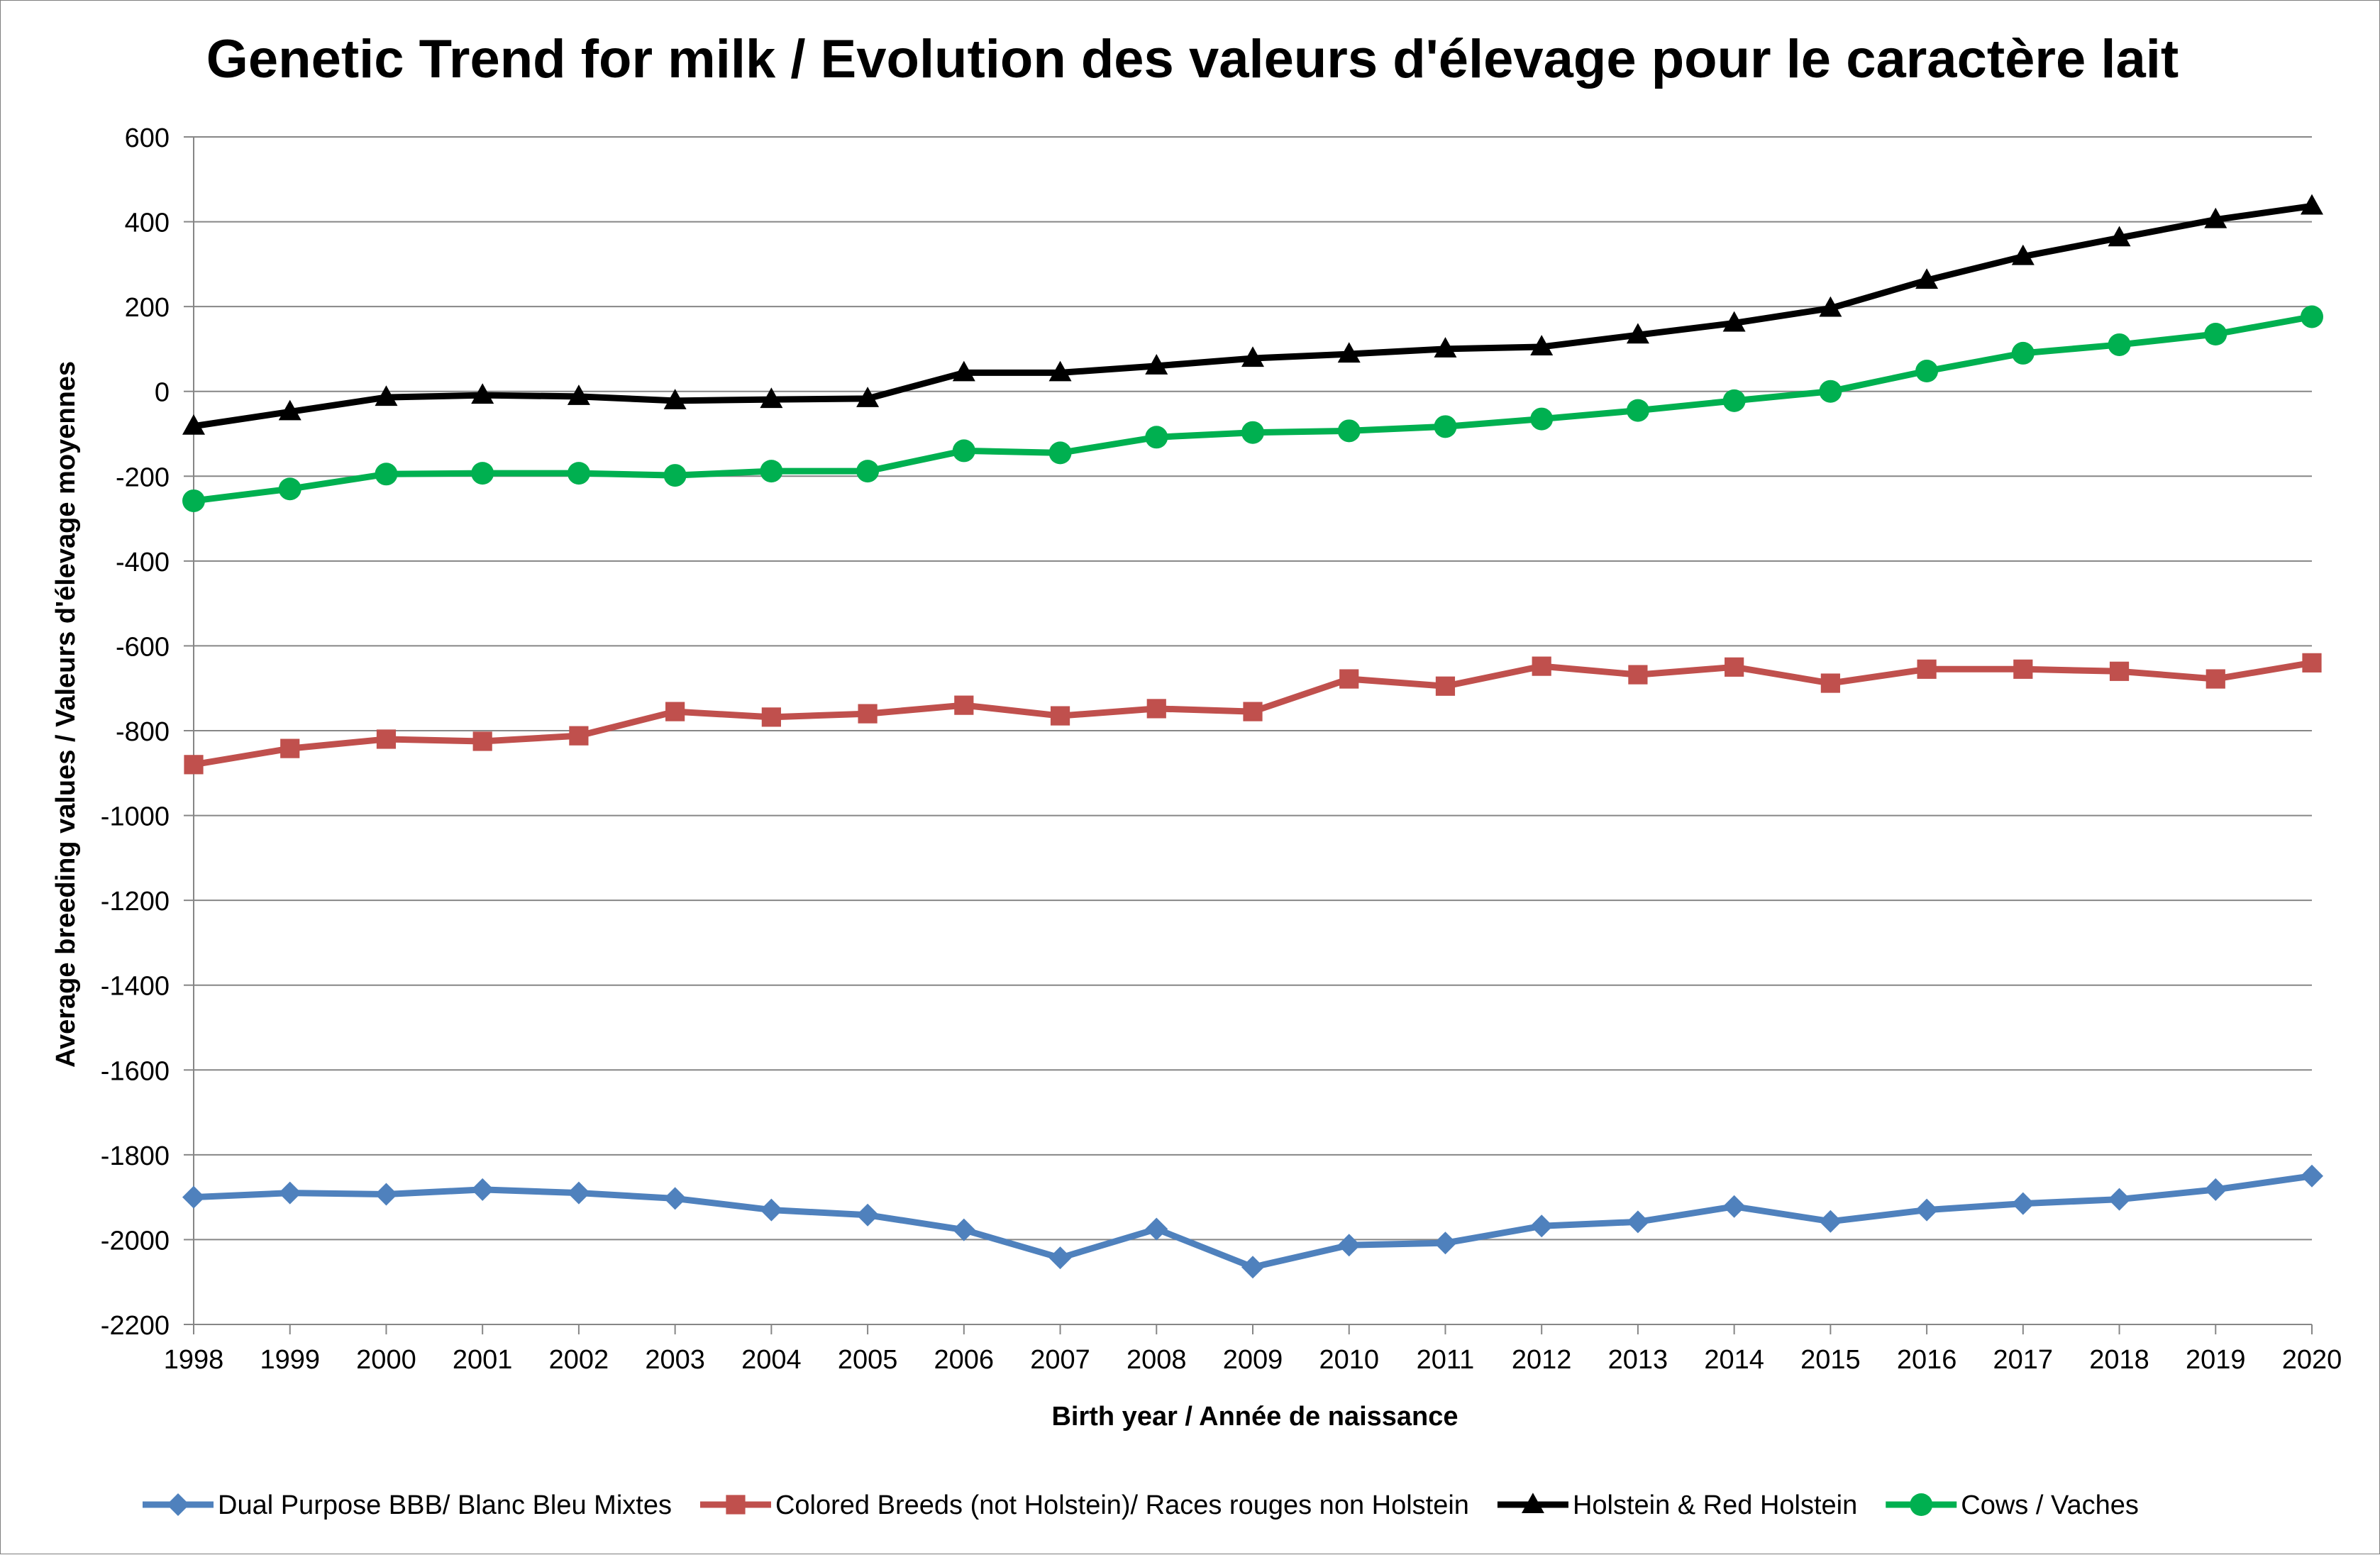 This screenshot has height=1555, width=2380. What do you see at coordinates (1542, 1360) in the screenshot?
I see `x-tick-label: 2012` at bounding box center [1542, 1360].